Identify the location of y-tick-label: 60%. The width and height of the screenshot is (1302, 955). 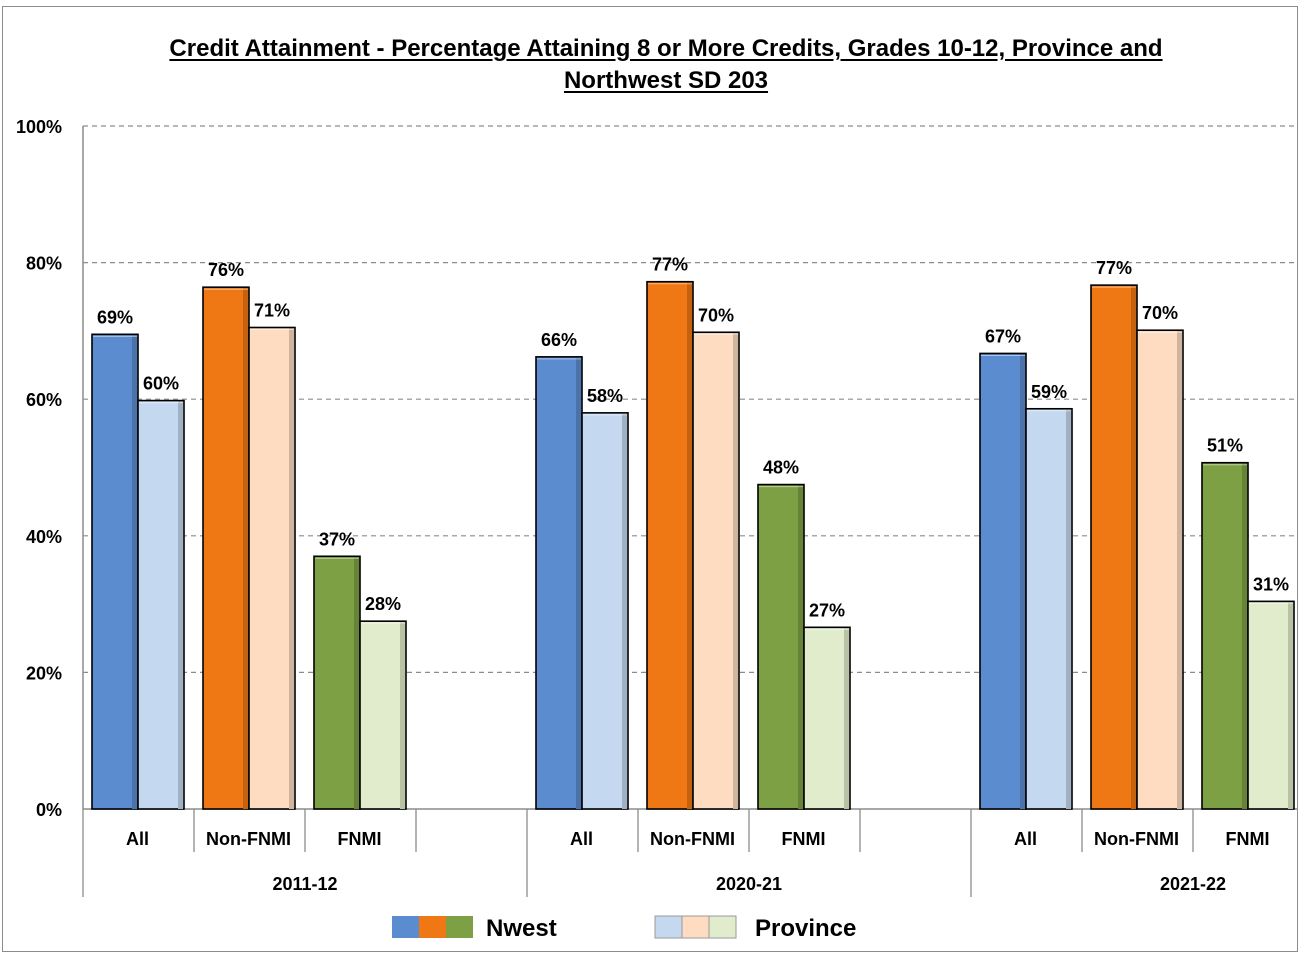
(44, 400).